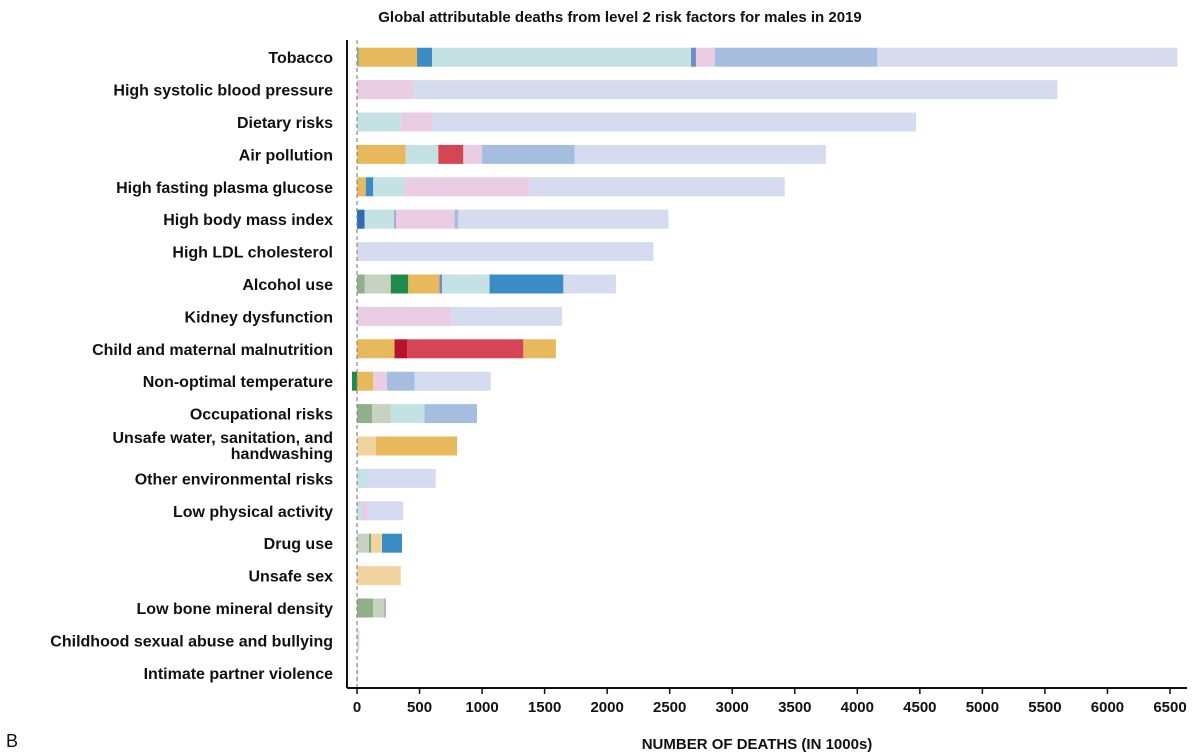  Describe the element at coordinates (261, 415) in the screenshot. I see `category-label: Occupational risks` at that location.